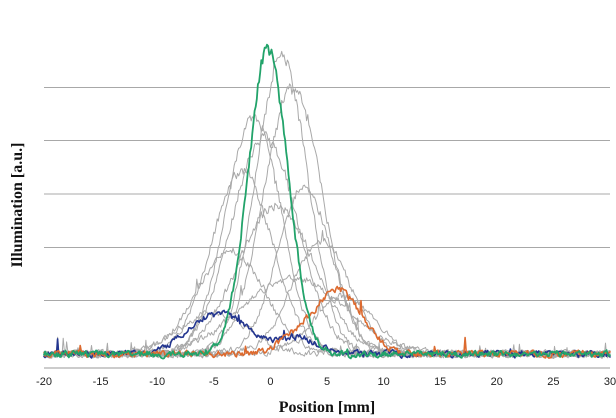 The image size is (616, 418). I want to click on x-tick-label: 25, so click(553, 382).